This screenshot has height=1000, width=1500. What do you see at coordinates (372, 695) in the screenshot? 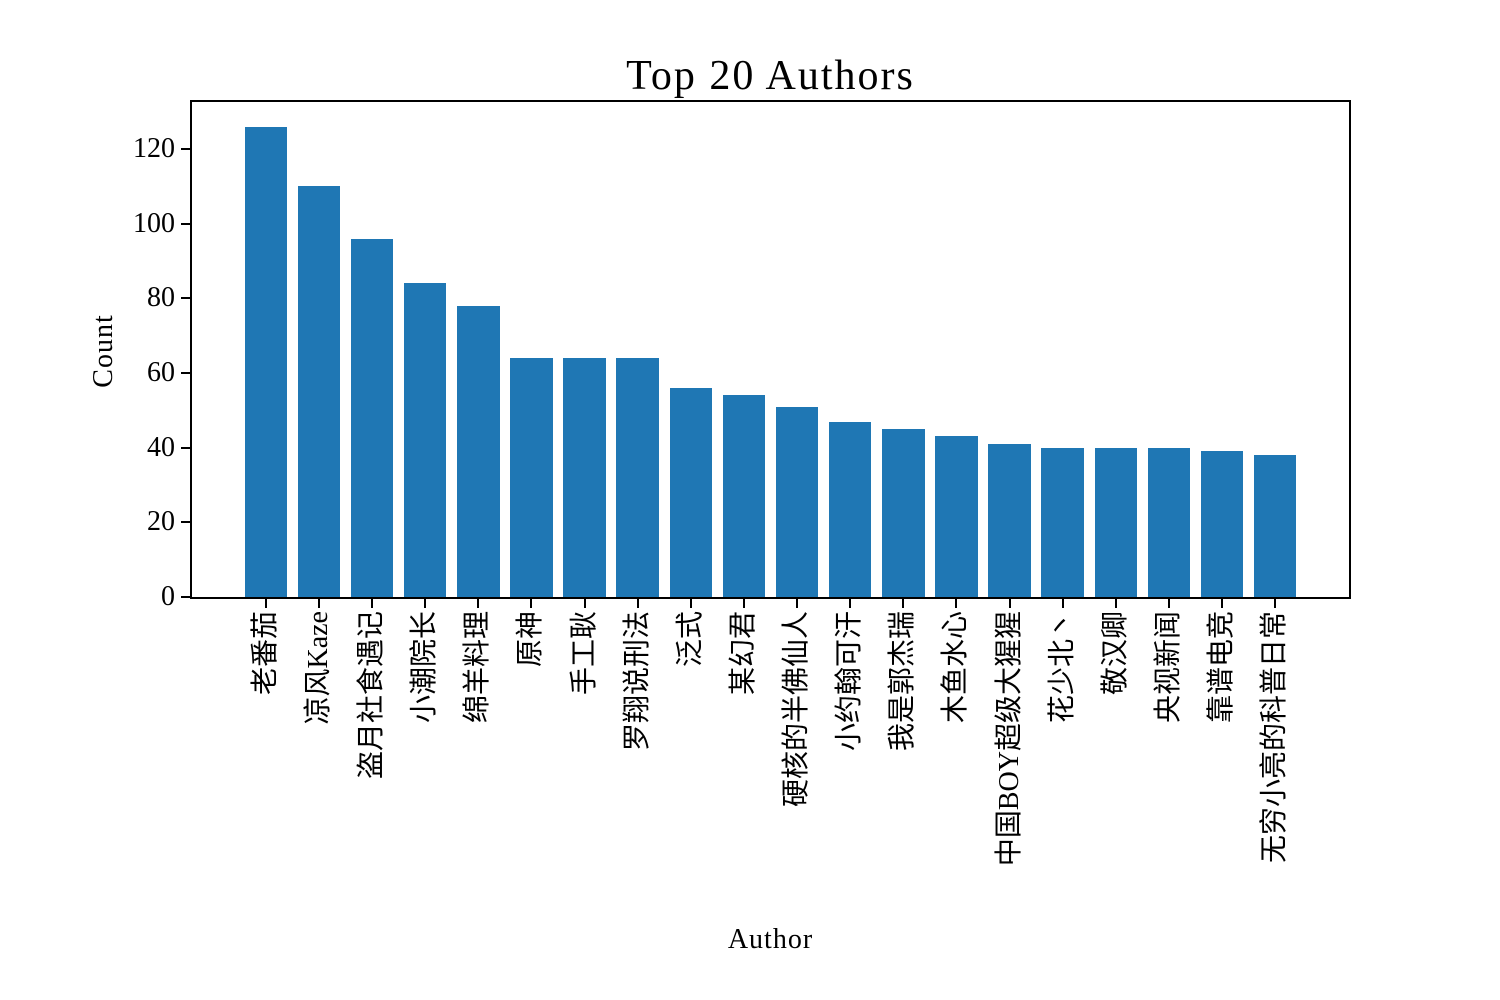
I see `x-tick-label: 盗月社食遇记` at bounding box center [372, 695].